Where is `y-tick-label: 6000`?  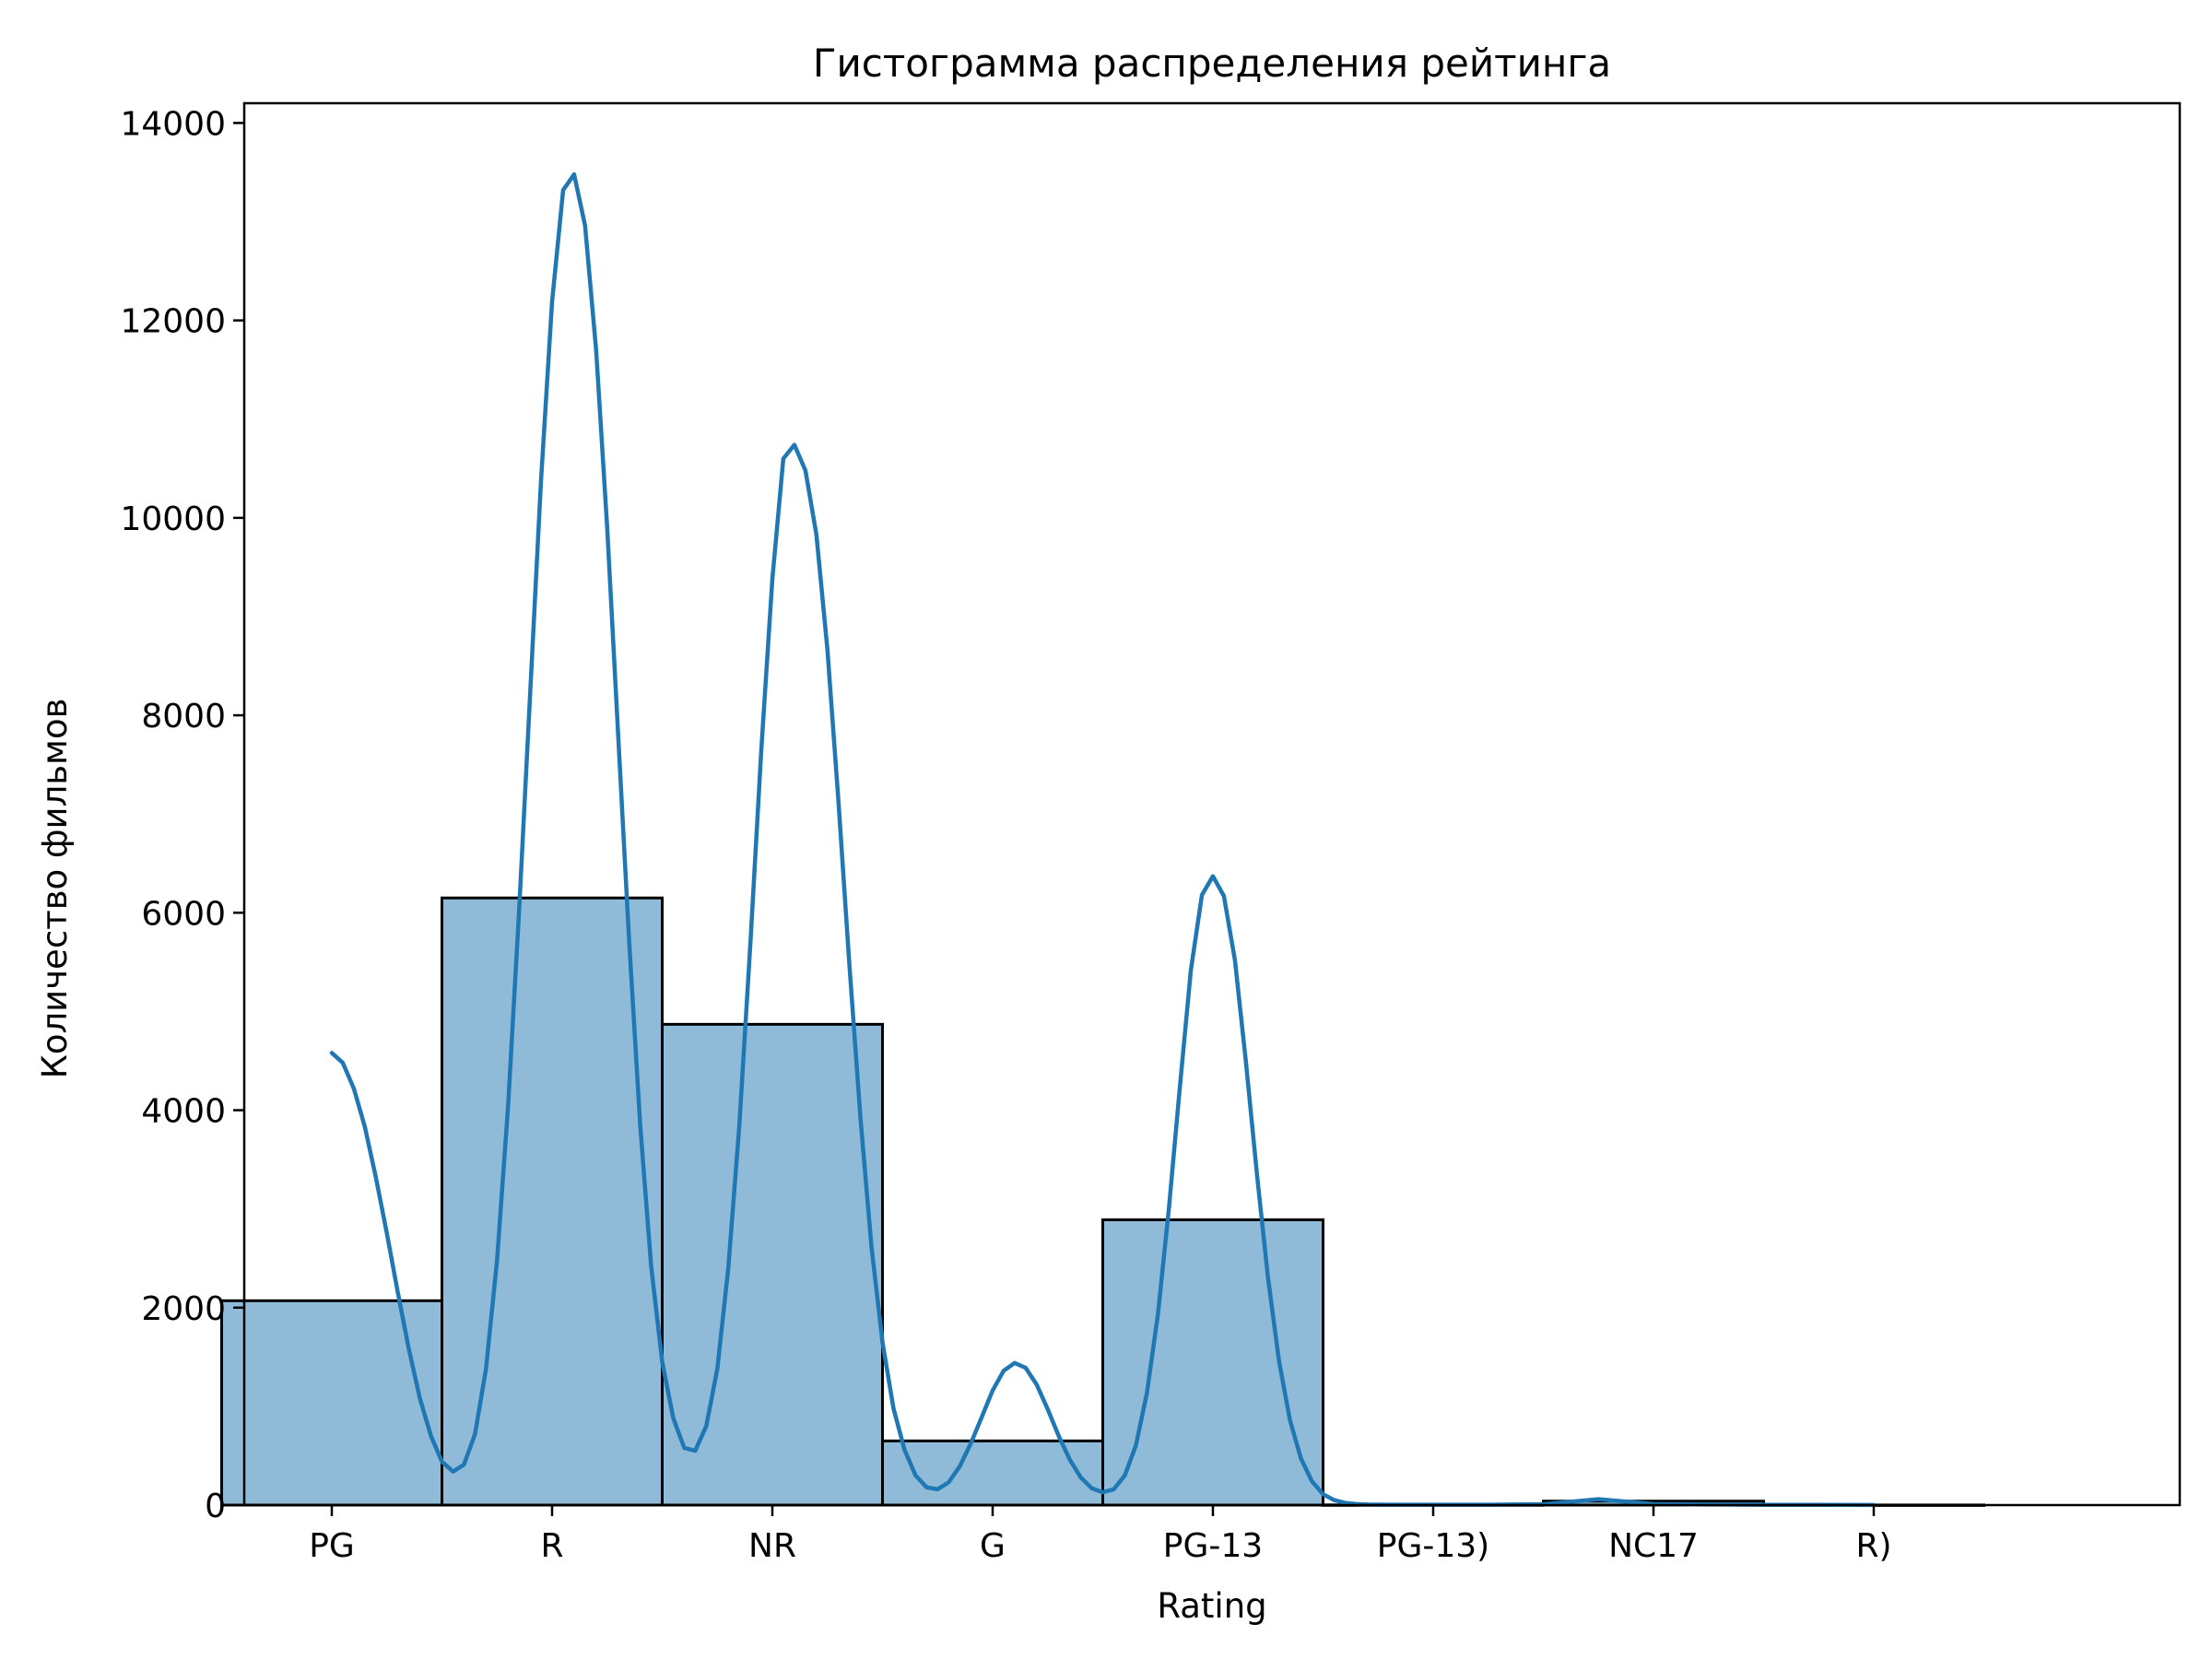
y-tick-label: 6000 is located at coordinates (183, 914).